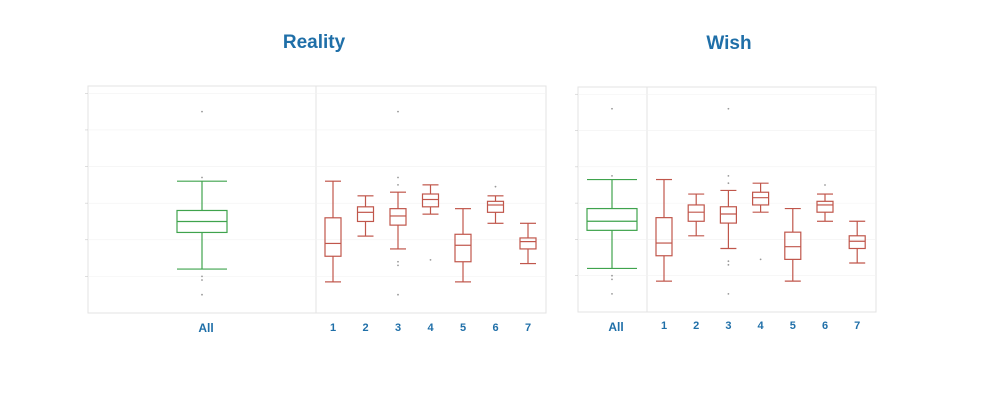 The image size is (999, 405). Describe the element at coordinates (314, 42) in the screenshot. I see `panel-title: Reality` at that location.